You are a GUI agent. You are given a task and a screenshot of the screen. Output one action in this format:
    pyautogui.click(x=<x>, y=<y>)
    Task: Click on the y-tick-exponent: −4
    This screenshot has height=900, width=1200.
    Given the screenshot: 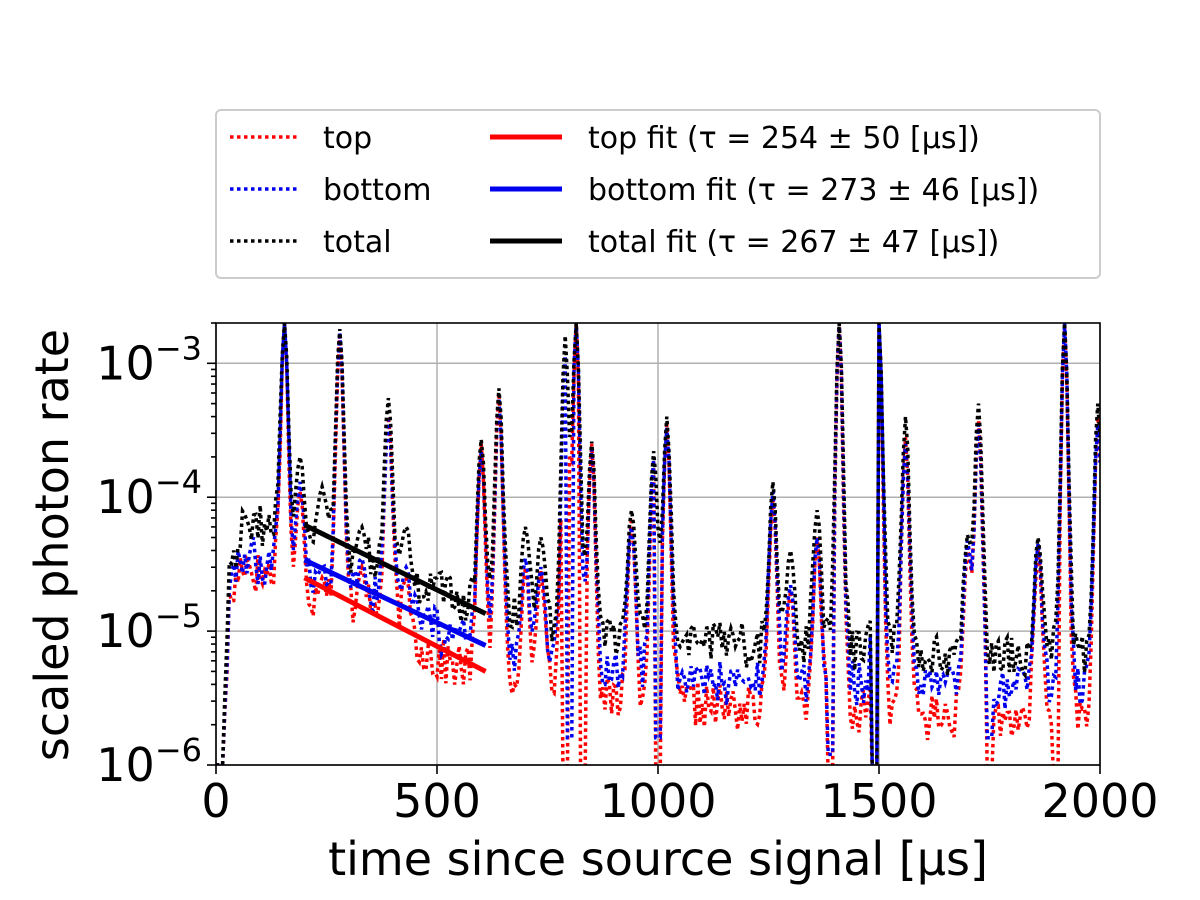 What is the action you would take?
    pyautogui.click(x=178, y=482)
    